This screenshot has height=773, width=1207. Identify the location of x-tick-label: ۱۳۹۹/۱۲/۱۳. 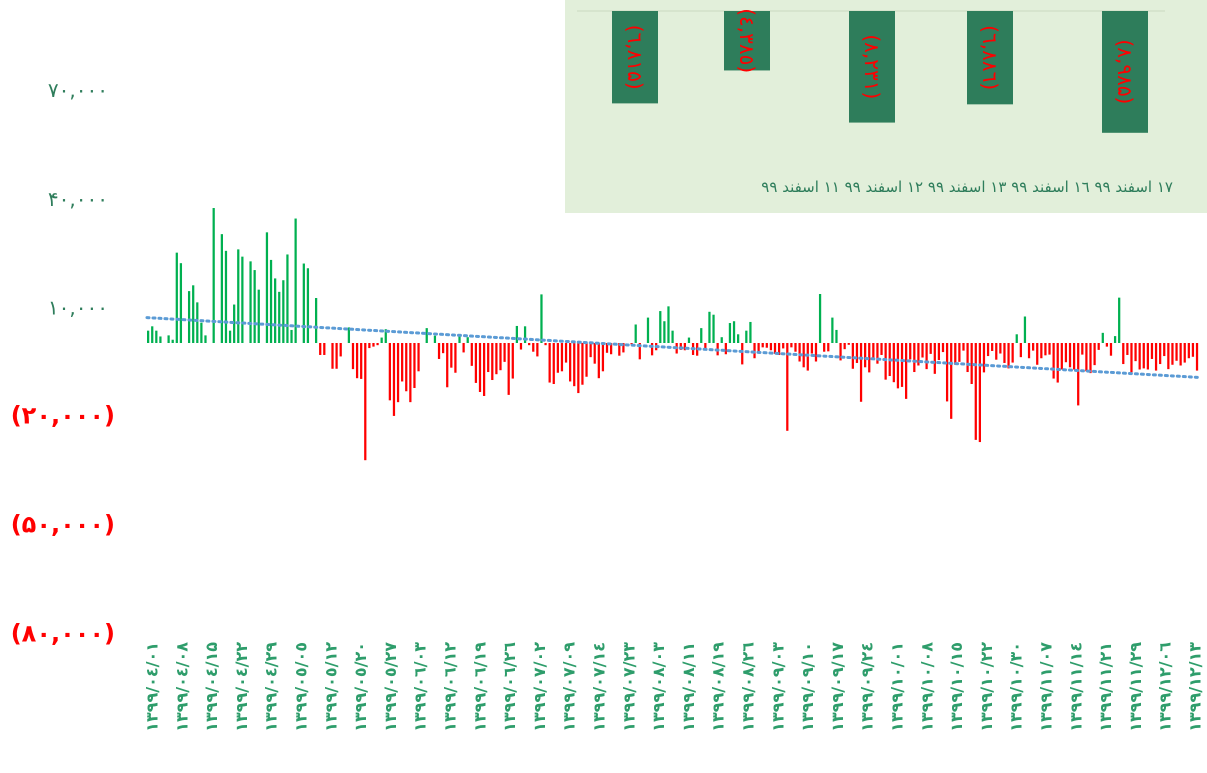
(1195, 687).